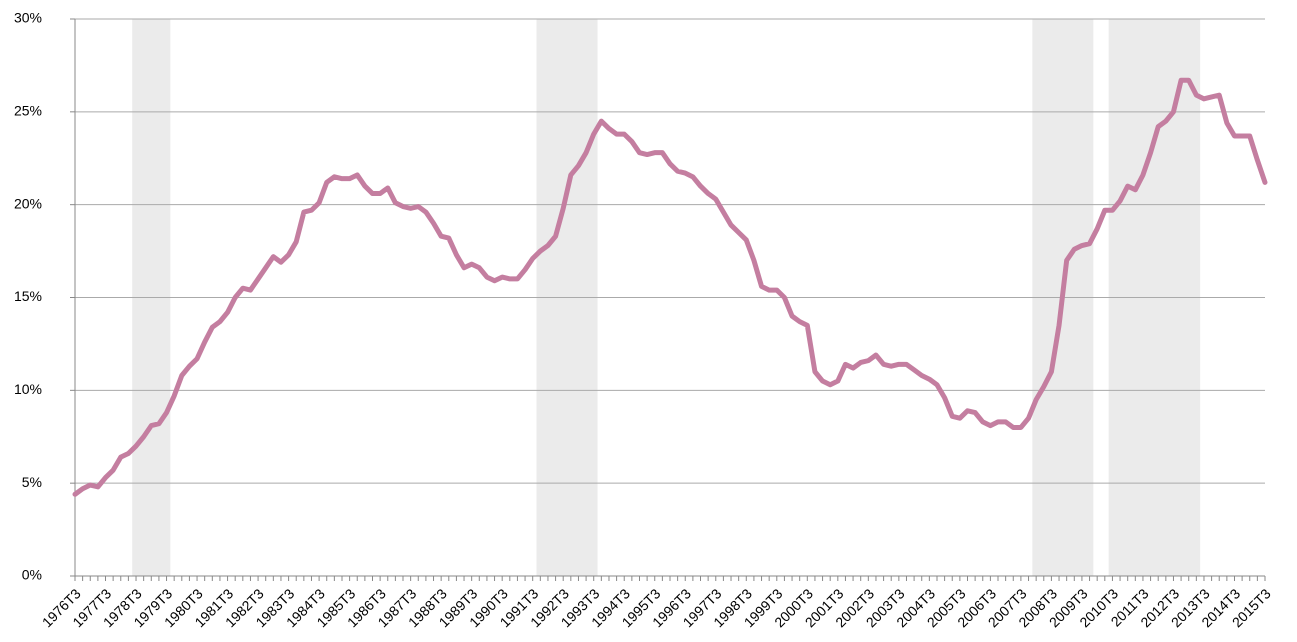 This screenshot has width=1297, height=642. What do you see at coordinates (28, 296) in the screenshot?
I see `y-tick-label: 15%` at bounding box center [28, 296].